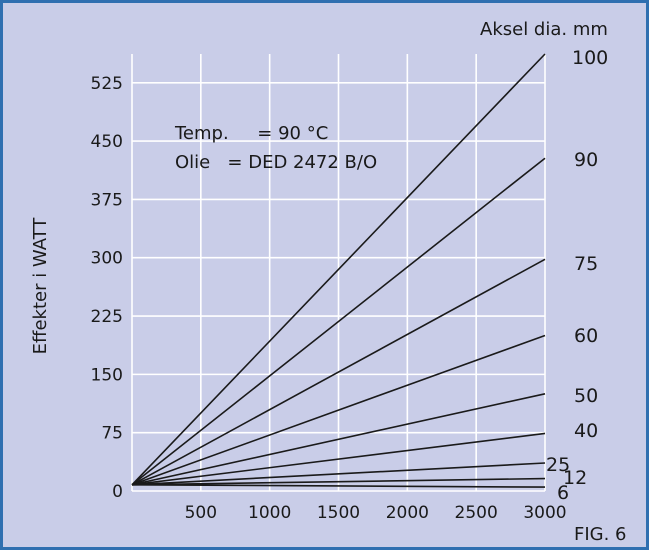  What do you see at coordinates (586, 336) in the screenshot?
I see `series-label-60: 60` at bounding box center [586, 336].